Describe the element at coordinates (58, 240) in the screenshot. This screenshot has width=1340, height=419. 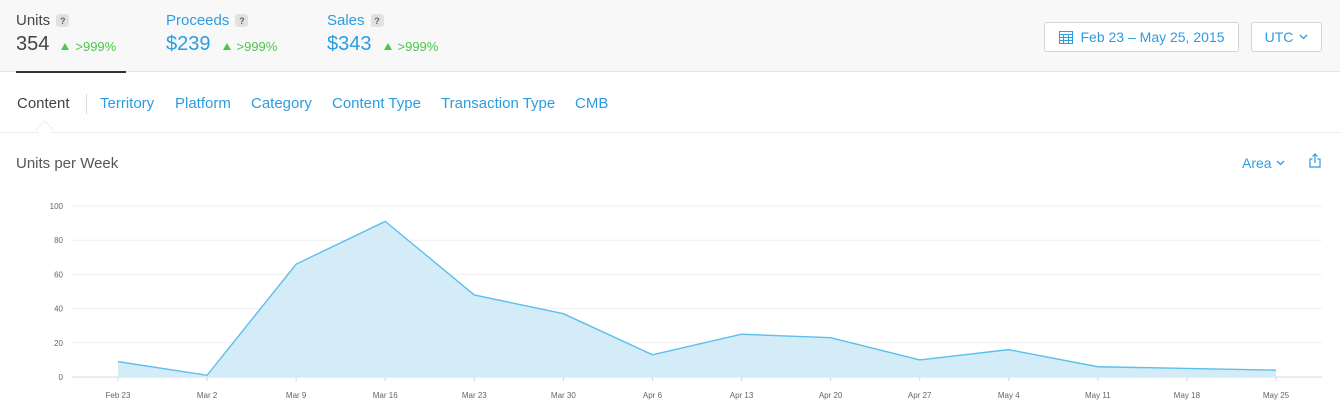
I see `y-tick-label: 80` at that location.